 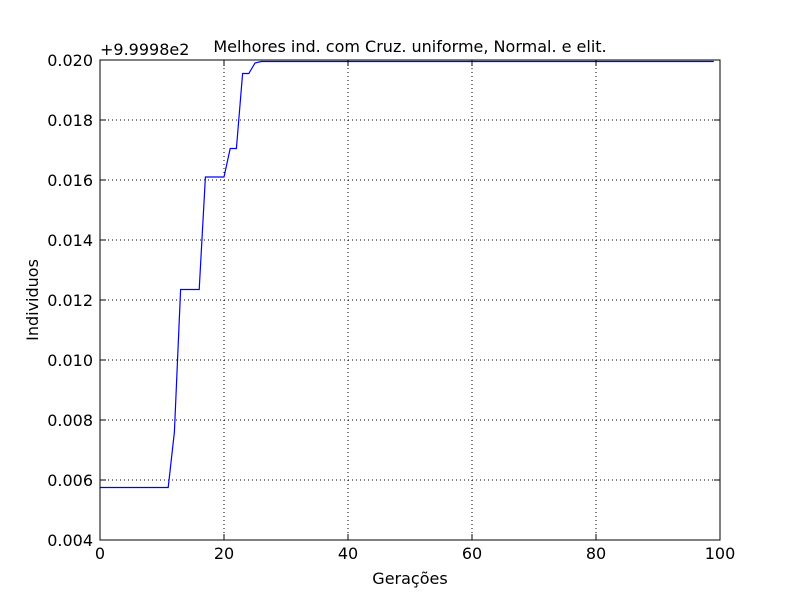 I want to click on y-tick-label: 0.004, so click(x=70, y=540).